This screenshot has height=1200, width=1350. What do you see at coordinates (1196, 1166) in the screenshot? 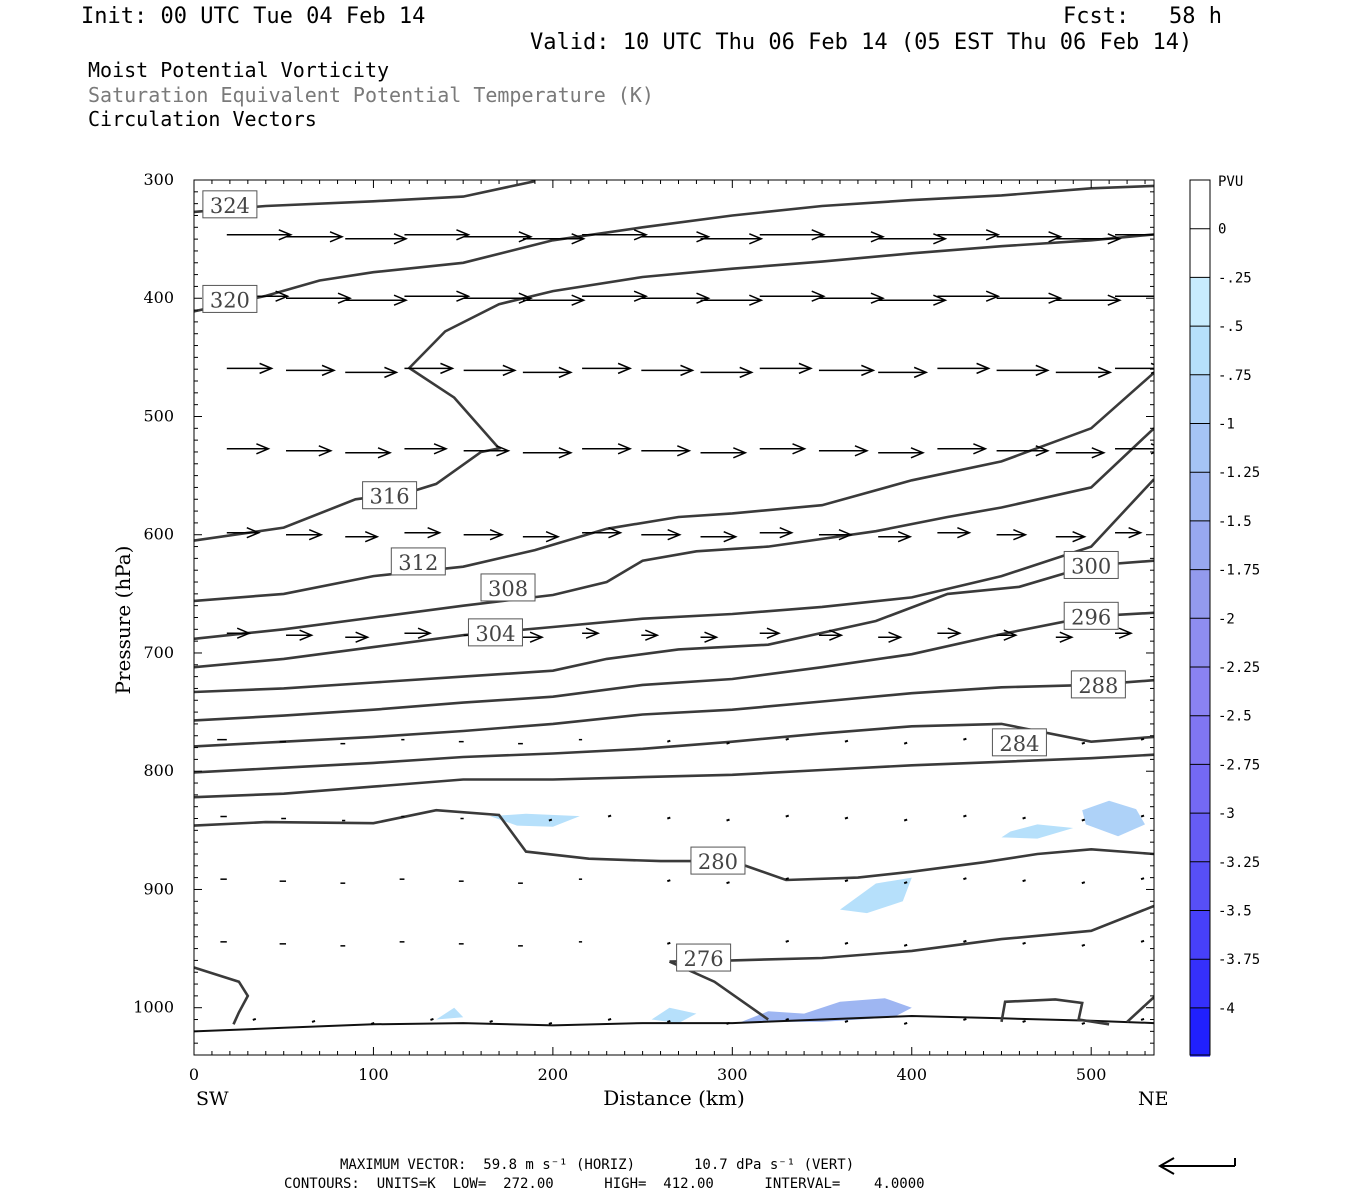
I see `reference-vector` at bounding box center [1196, 1166].